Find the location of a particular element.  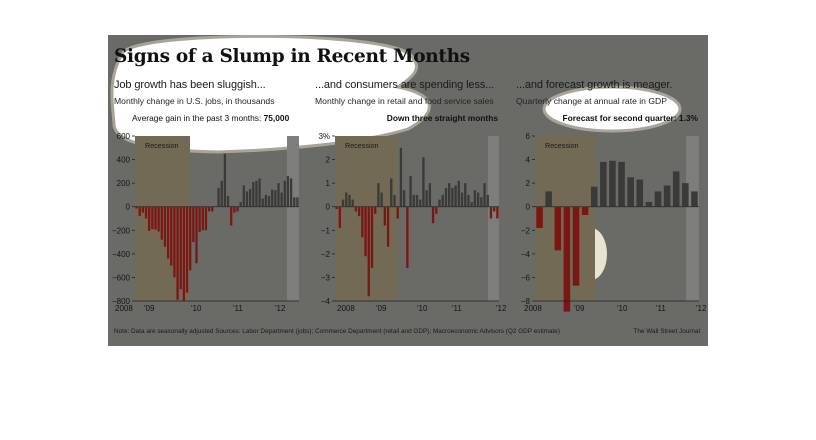

y-tick-label: −600 is located at coordinates (121, 277).